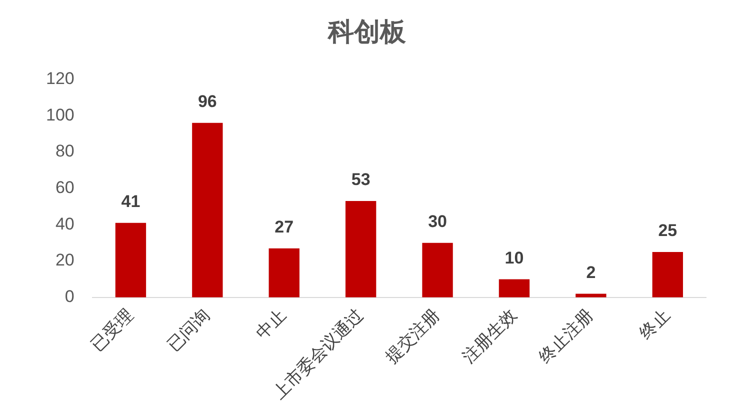  What do you see at coordinates (130, 202) in the screenshot?
I see `data-label: 41` at bounding box center [130, 202].